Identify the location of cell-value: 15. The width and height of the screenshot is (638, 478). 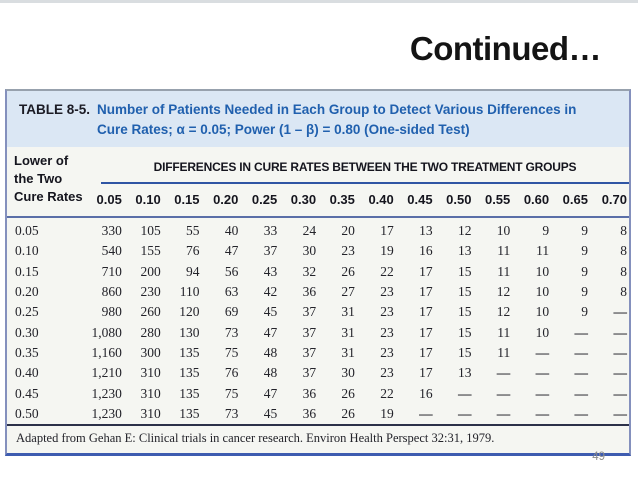
(464, 271).